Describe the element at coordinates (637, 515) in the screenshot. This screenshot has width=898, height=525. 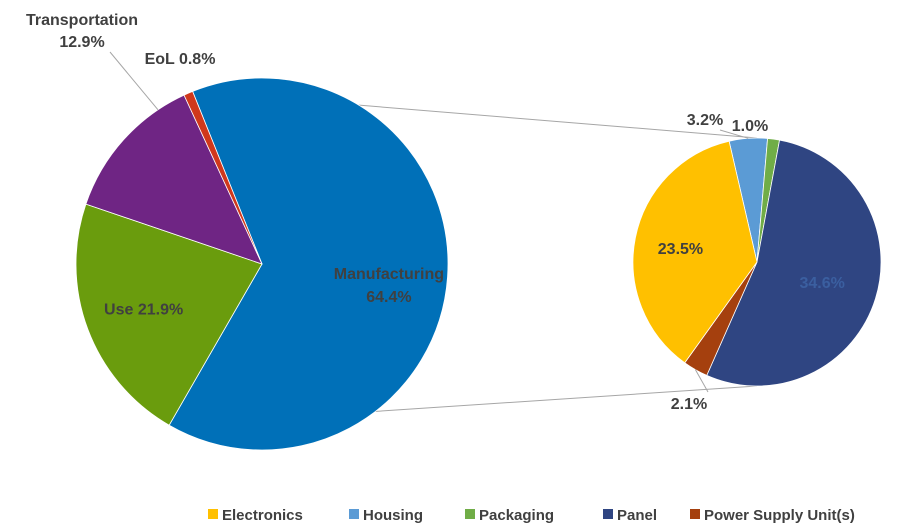
I see `legend-label-panel: Panel` at that location.